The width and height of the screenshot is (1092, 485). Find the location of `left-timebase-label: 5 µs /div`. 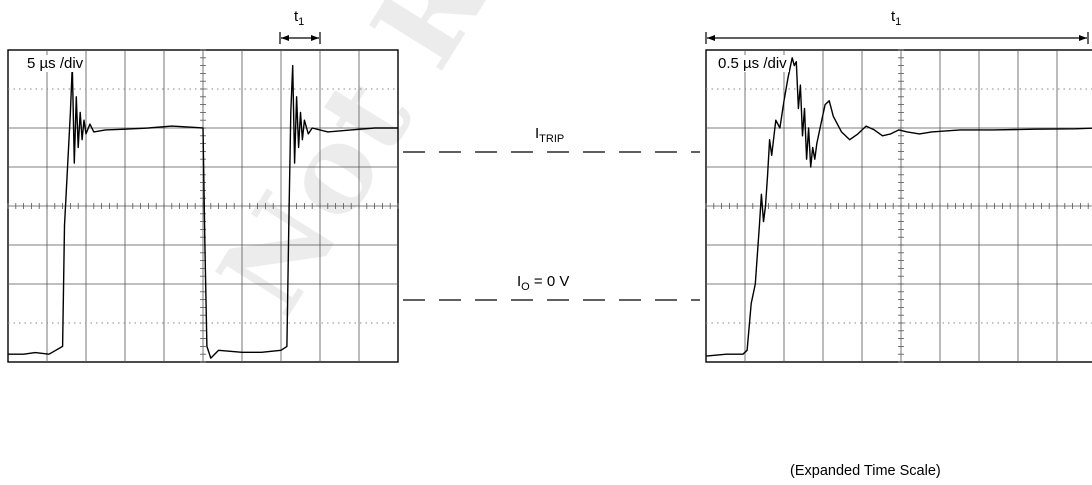

left-timebase-label: 5 µs /div is located at coordinates (55, 63).